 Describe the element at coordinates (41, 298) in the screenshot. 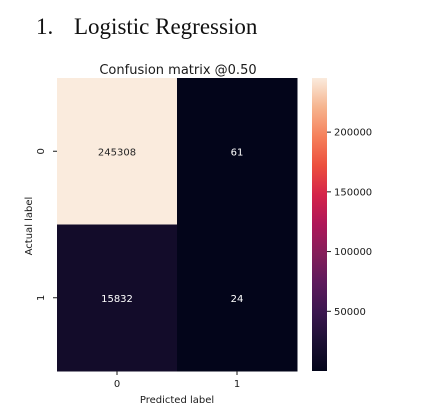

I see `y-tick-label: 1` at that location.